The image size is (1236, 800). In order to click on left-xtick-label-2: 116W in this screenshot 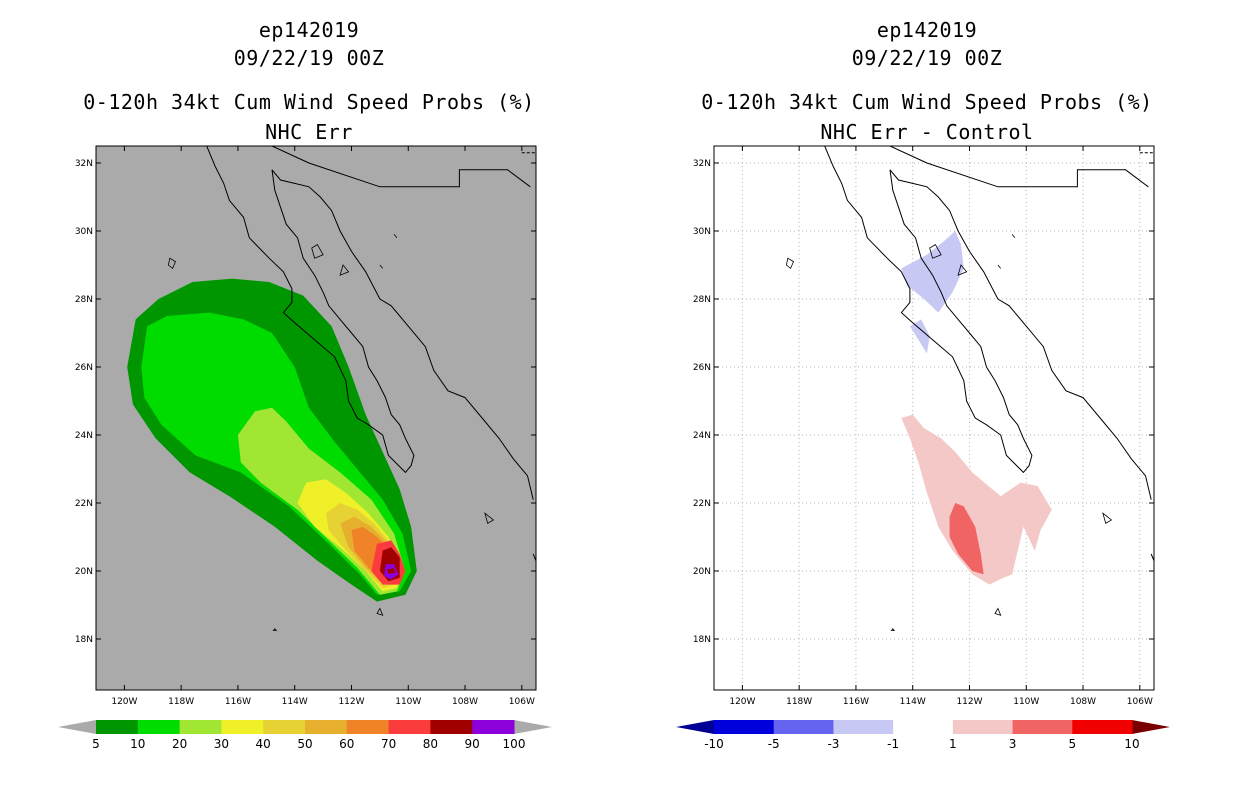, I will do `click(238, 702)`.